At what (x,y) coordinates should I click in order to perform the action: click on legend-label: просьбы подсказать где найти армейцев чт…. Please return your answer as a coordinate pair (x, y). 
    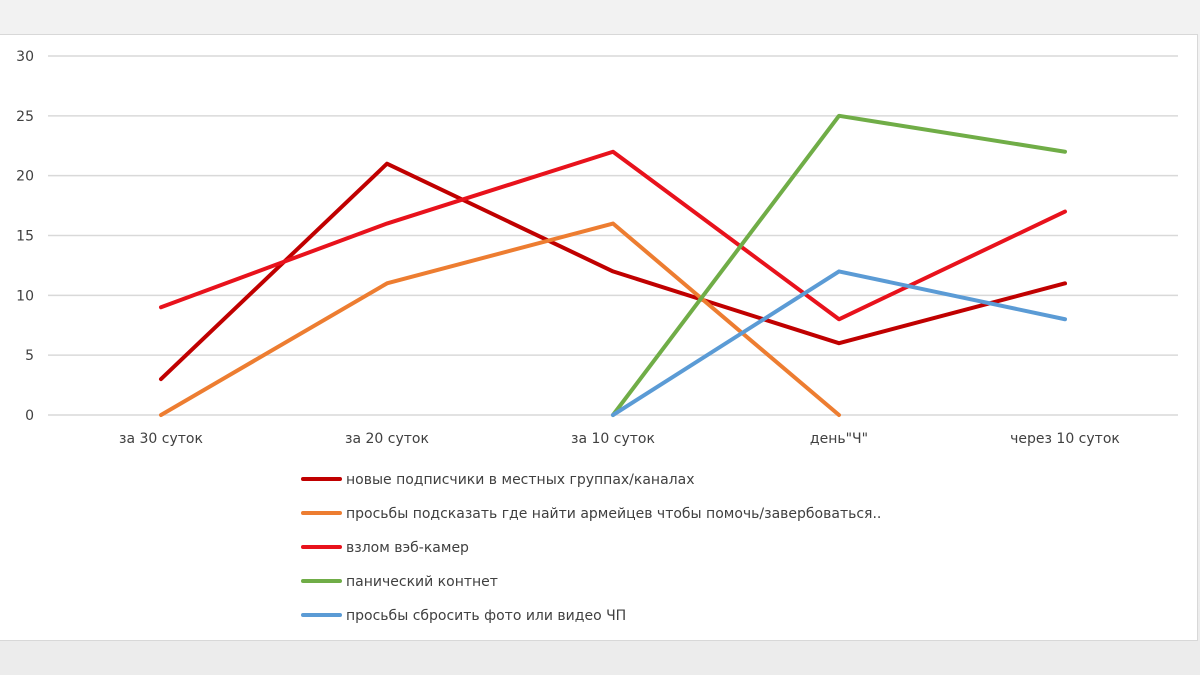
    Looking at the image, I should click on (613, 514).